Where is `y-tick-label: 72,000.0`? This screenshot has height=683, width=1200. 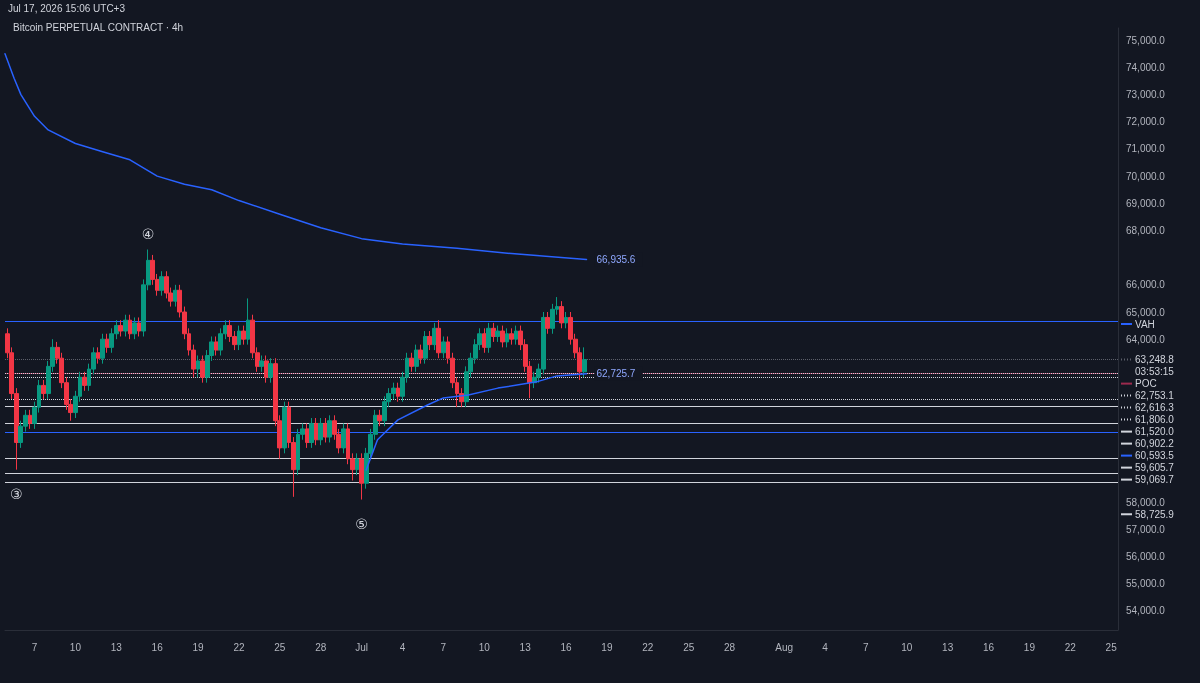
y-tick-label: 72,000.0 is located at coordinates (1146, 122).